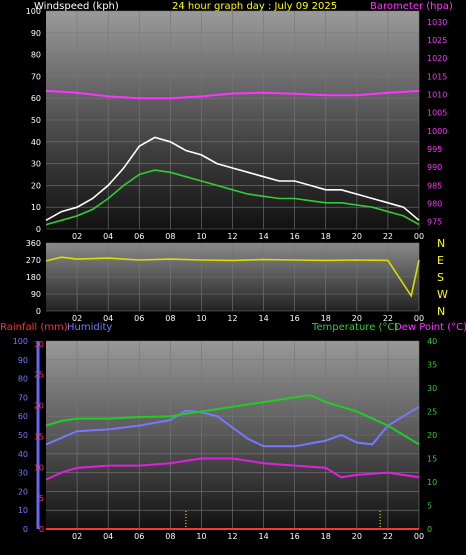 The width and height of the screenshot is (466, 555). I want to click on humidity-y-tick-label: 10, so click(23, 510).